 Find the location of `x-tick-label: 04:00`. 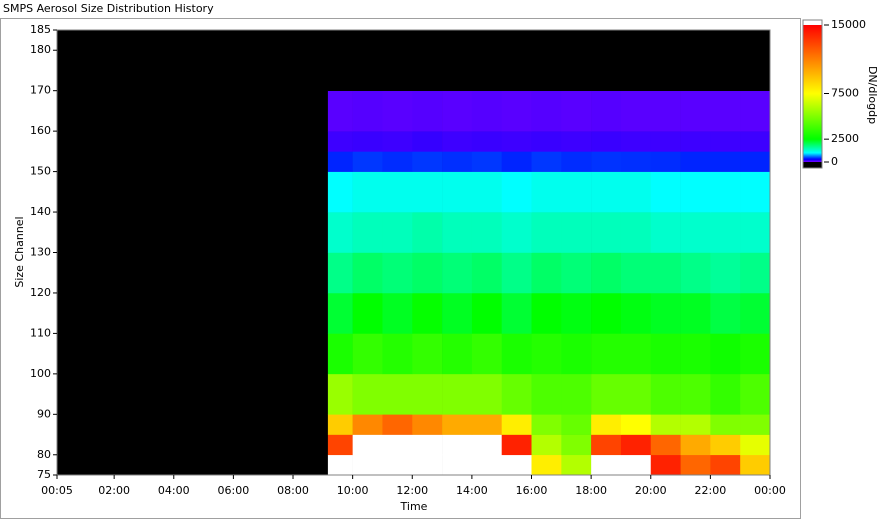

x-tick-label: 04:00 is located at coordinates (174, 490).